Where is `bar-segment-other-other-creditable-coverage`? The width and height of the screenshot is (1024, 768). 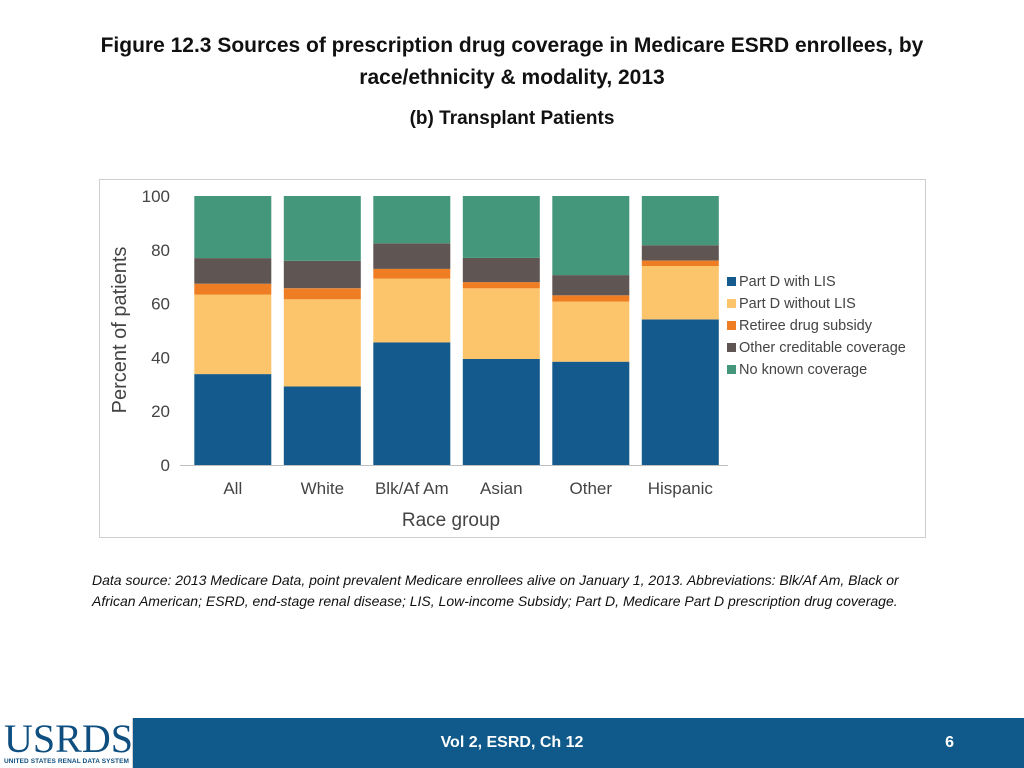
bar-segment-other-other-creditable-coverage is located at coordinates (591, 285).